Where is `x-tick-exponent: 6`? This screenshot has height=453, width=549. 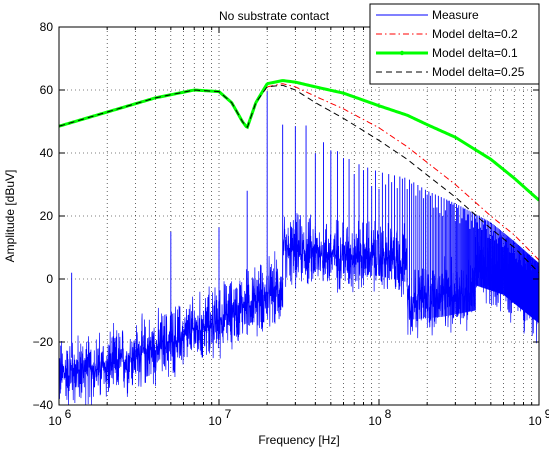 x-tick-exponent: 6 is located at coordinates (68, 414).